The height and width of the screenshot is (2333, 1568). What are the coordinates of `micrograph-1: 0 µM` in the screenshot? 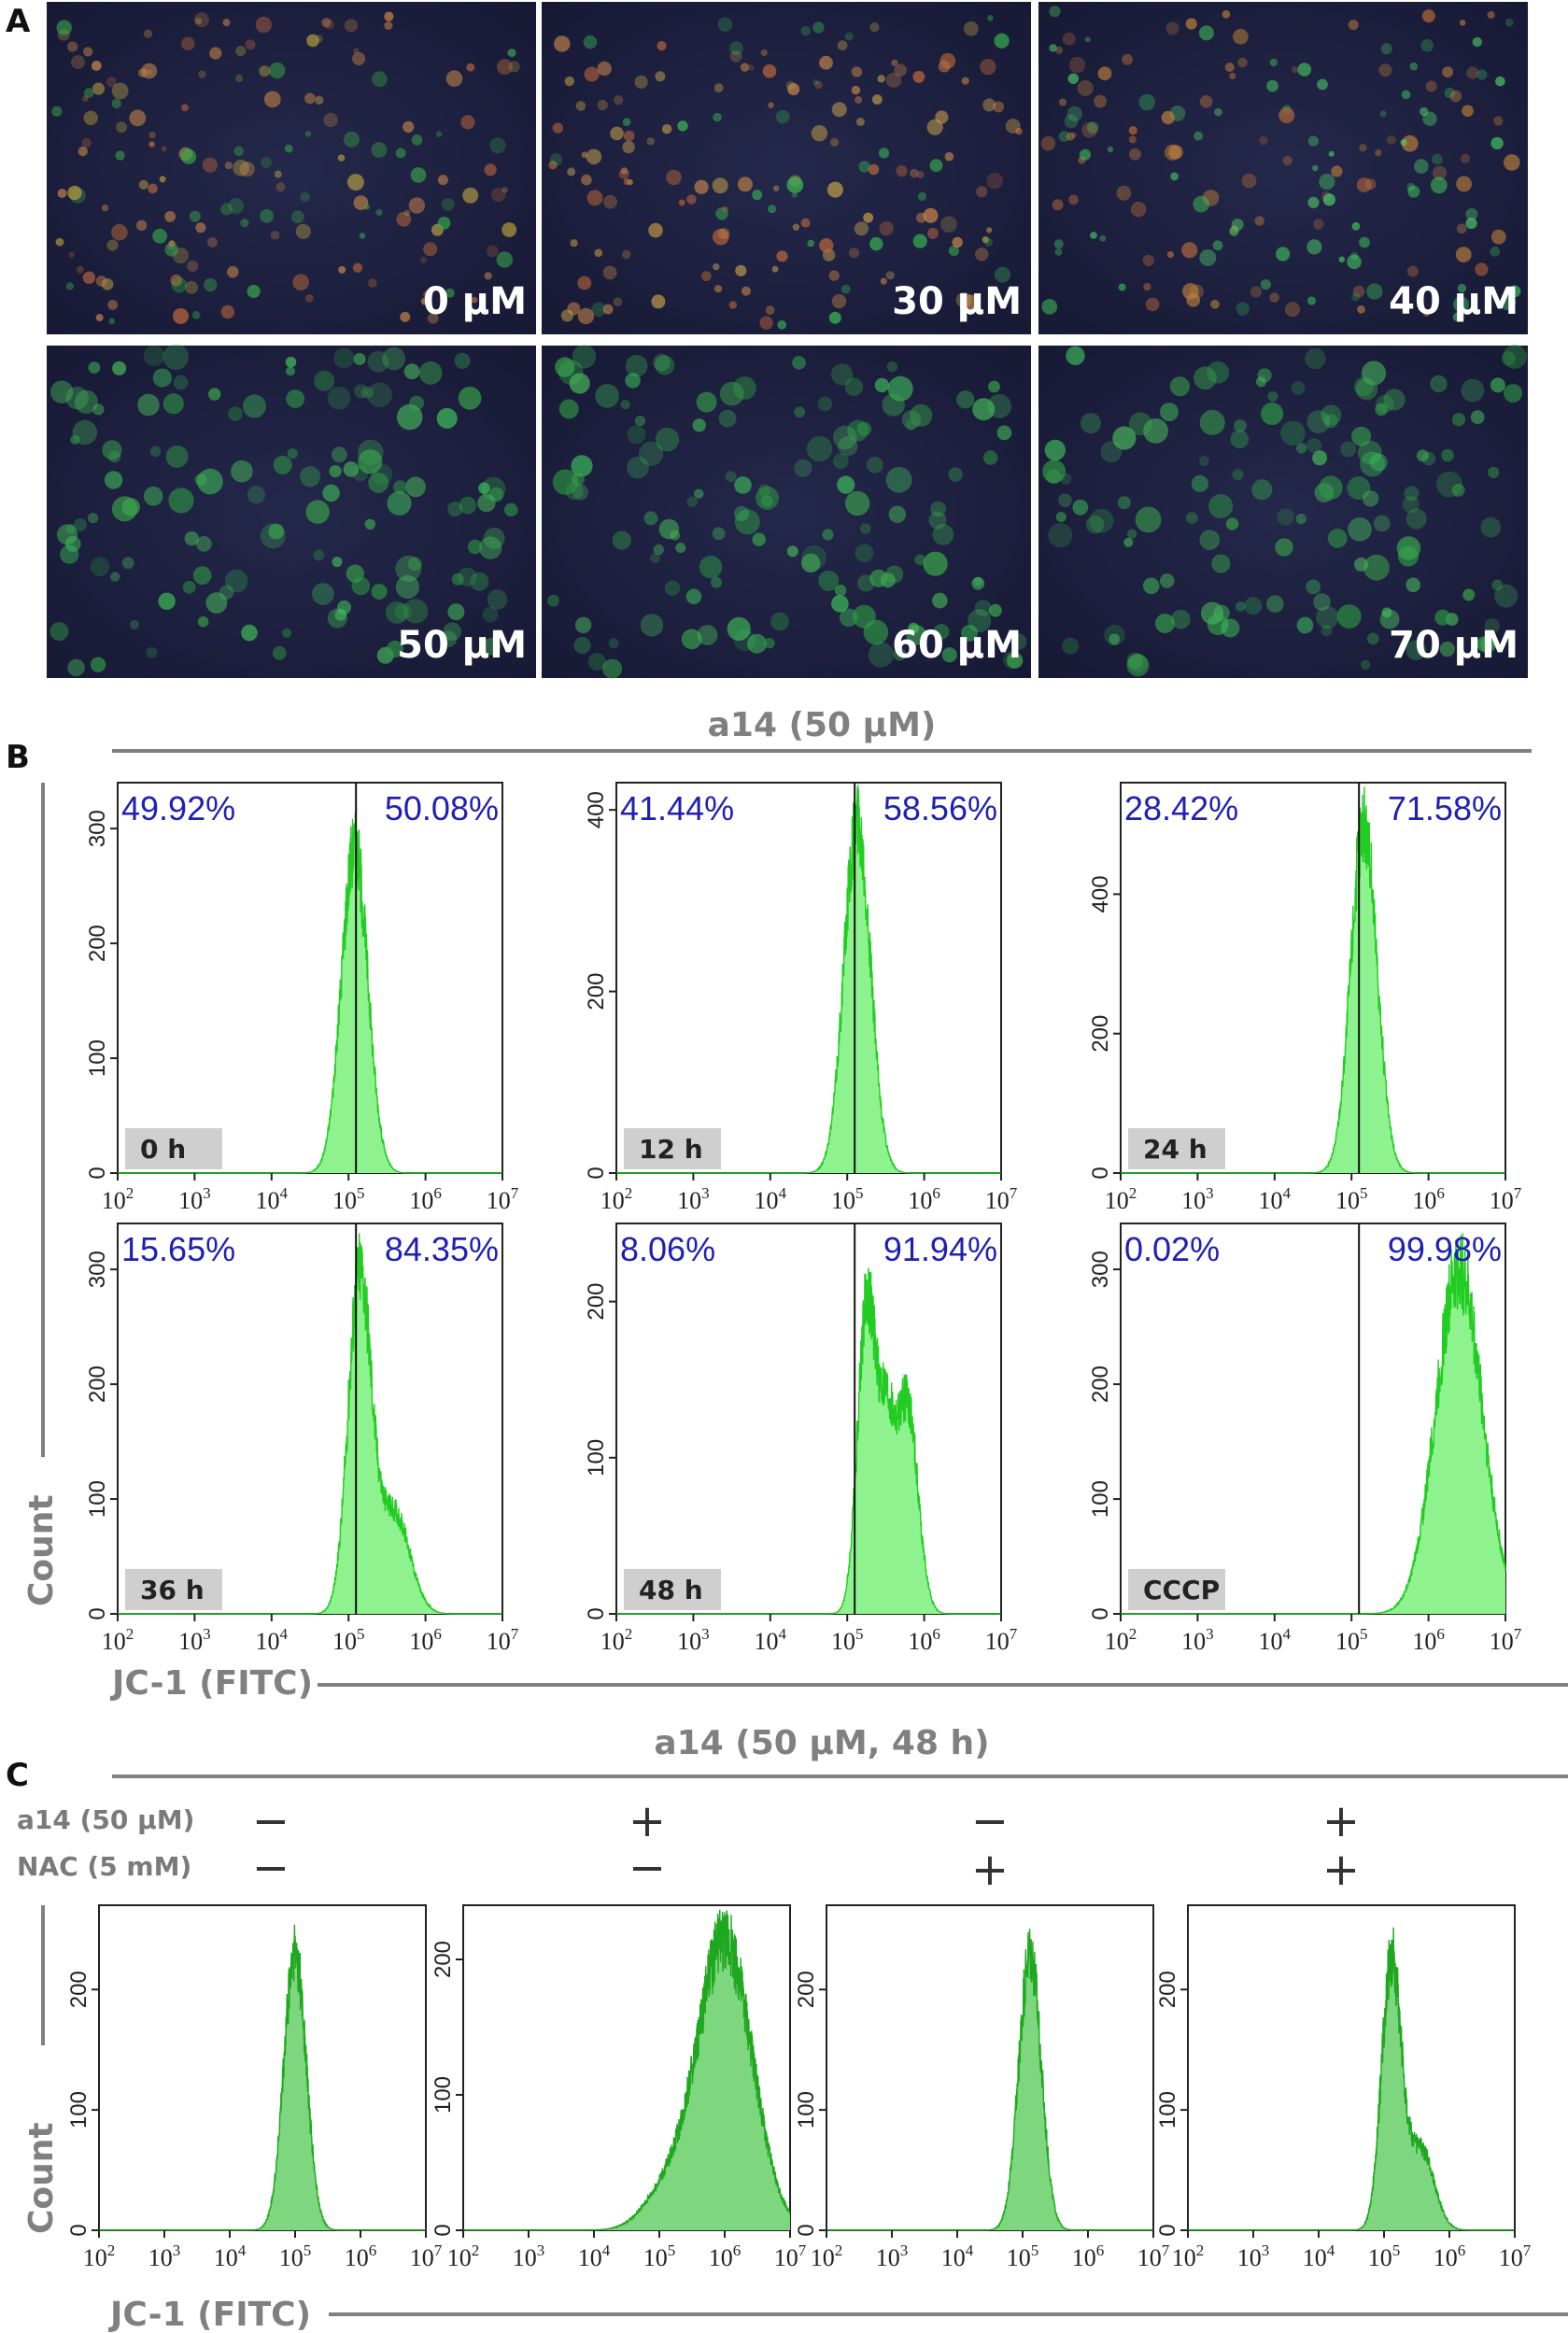 It's located at (291, 168).